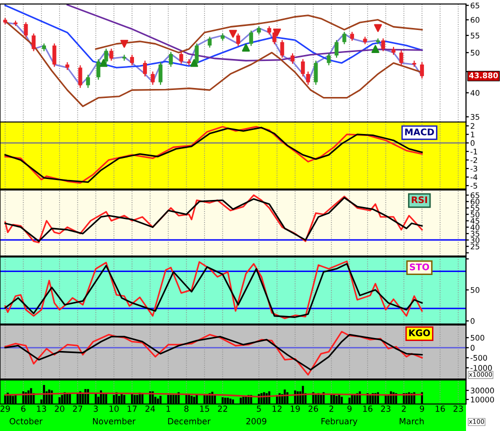  I want to click on text: MACD, so click(419, 132).